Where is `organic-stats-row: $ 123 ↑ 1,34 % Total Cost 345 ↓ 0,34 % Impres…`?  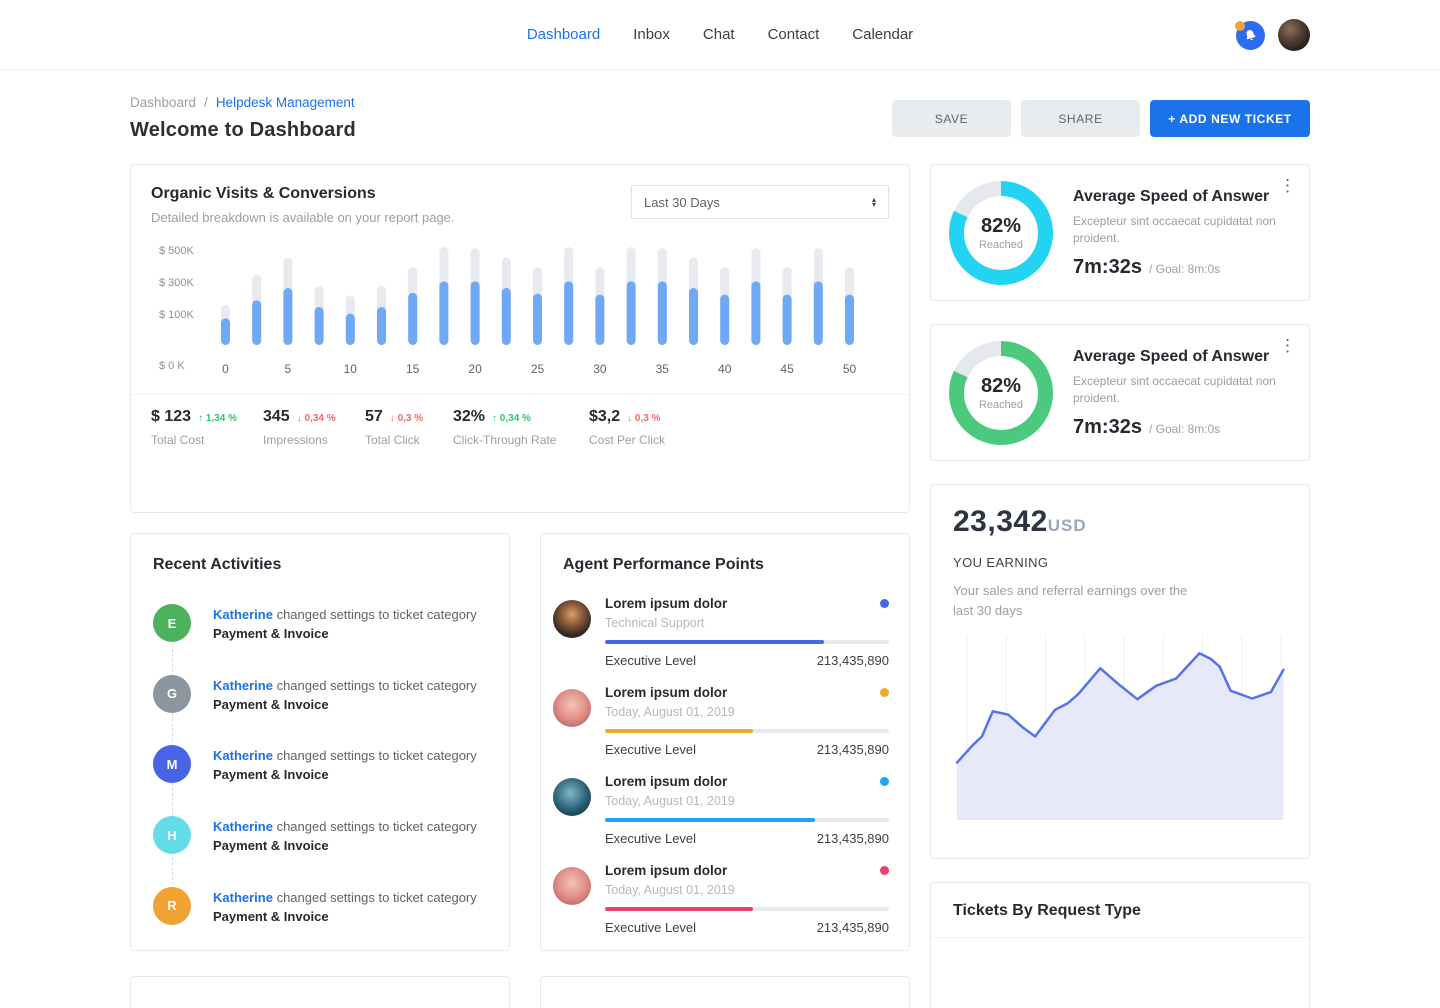 organic-stats-row: $ 123 ↑ 1,34 % Total Cost 345 ↓ 0,34 % Impres… is located at coordinates (520, 421).